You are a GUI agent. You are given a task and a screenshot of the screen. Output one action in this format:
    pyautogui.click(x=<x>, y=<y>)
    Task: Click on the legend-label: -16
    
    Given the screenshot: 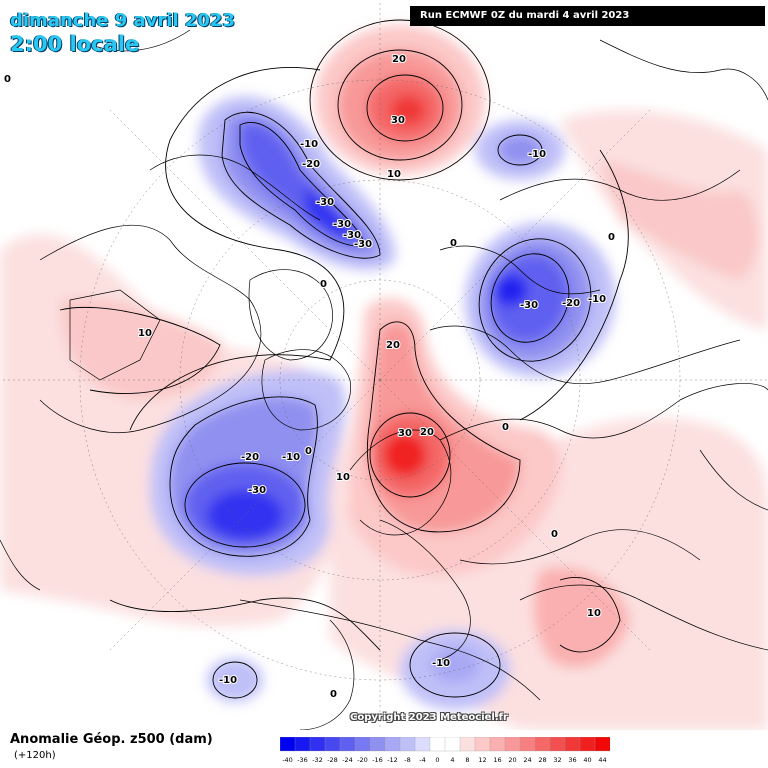 What is the action you would take?
    pyautogui.click(x=377, y=760)
    